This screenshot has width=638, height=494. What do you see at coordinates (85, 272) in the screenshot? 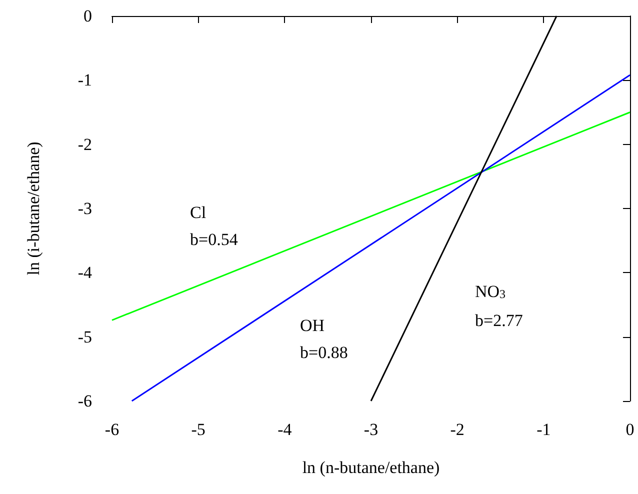
I see `y-tick-label: -4` at bounding box center [85, 272].